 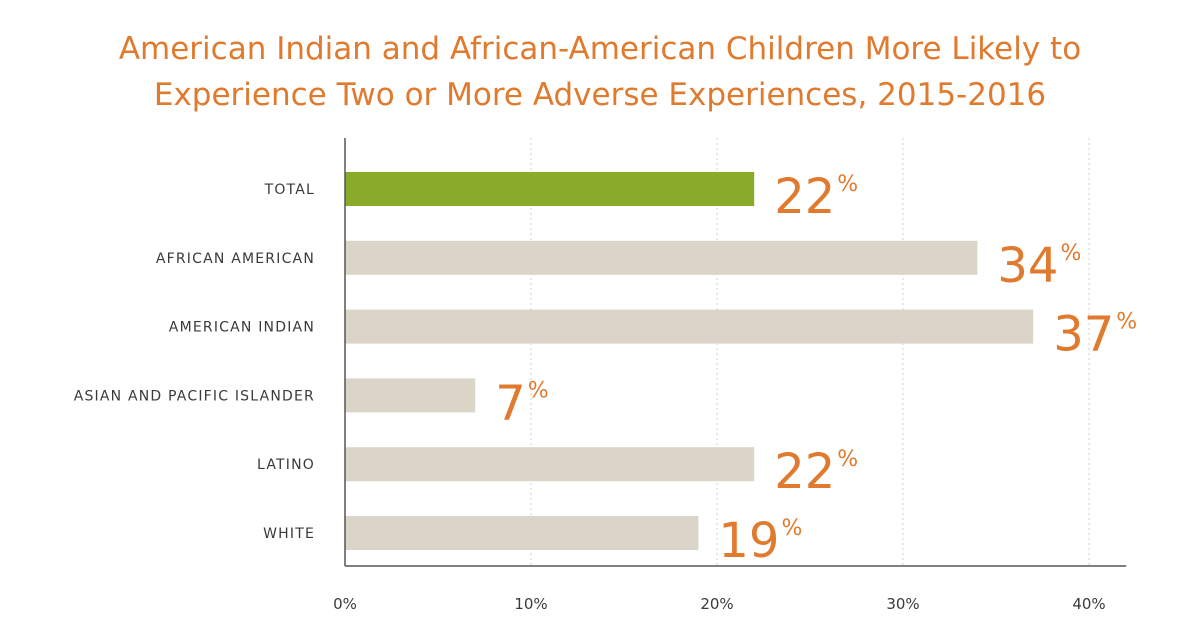 I want to click on category-label: WHITE, so click(x=289, y=534).